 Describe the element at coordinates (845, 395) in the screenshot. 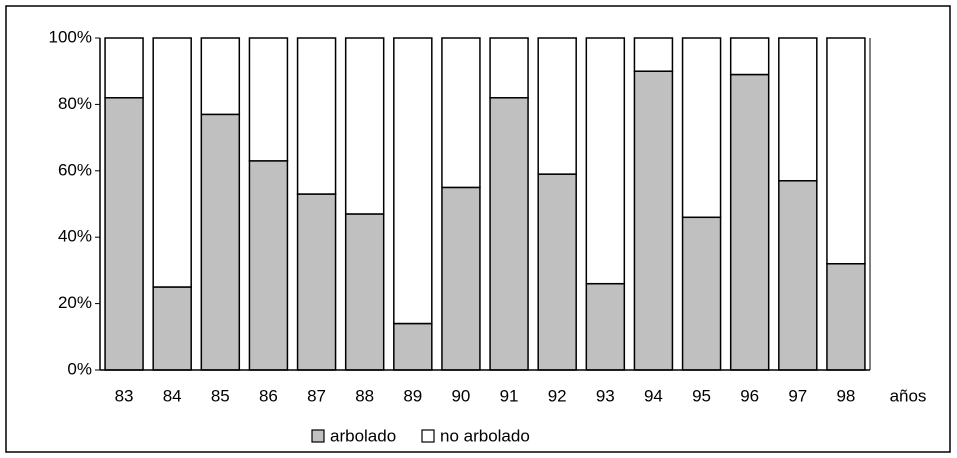

I see `x-tick-label: 98` at that location.